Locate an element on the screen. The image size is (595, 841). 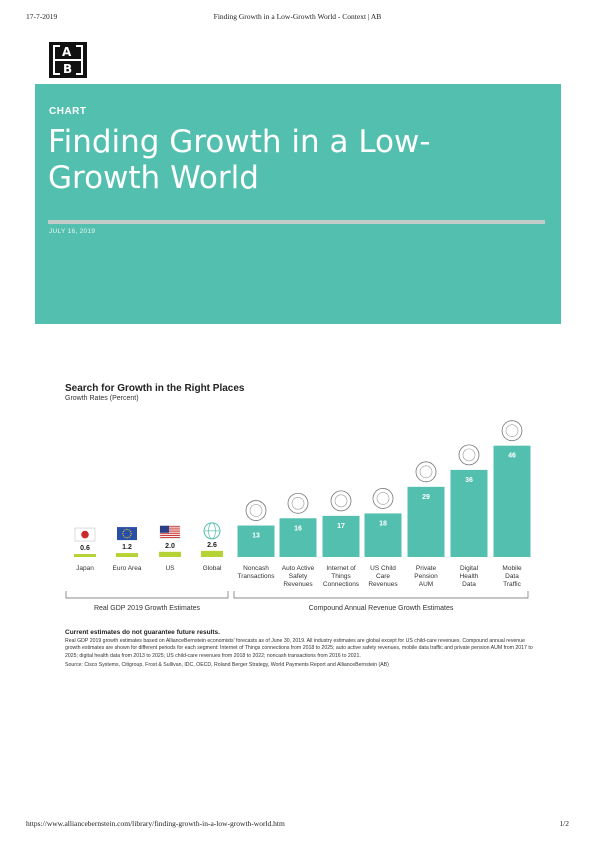
car-icon is located at coordinates (298, 503).